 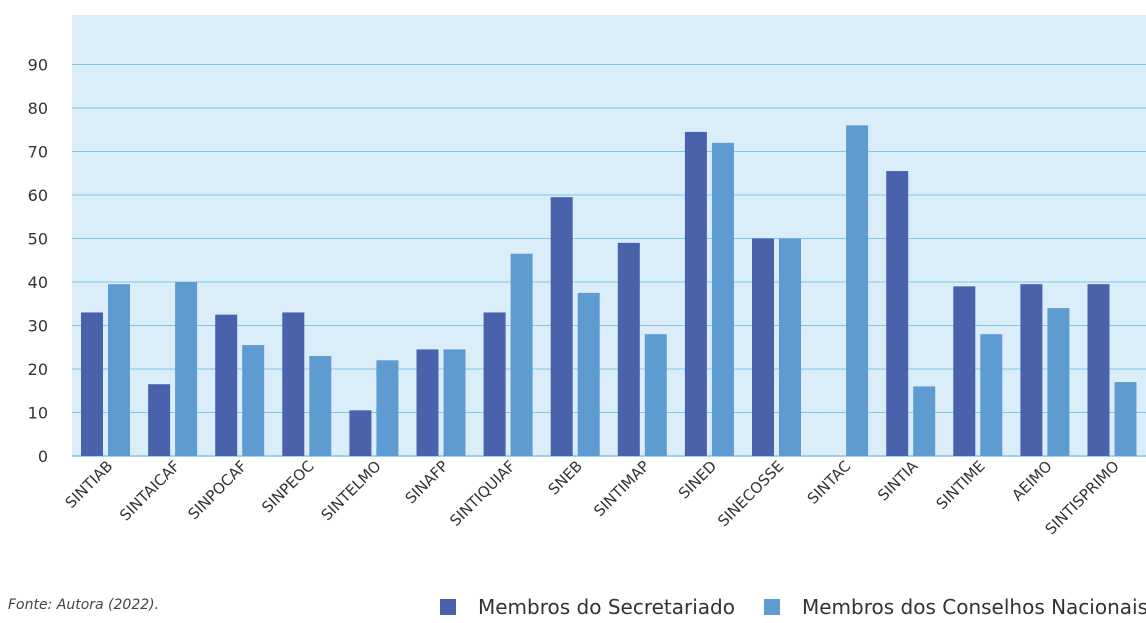 I want to click on x-tick-label: SINTIA, so click(x=898, y=481).